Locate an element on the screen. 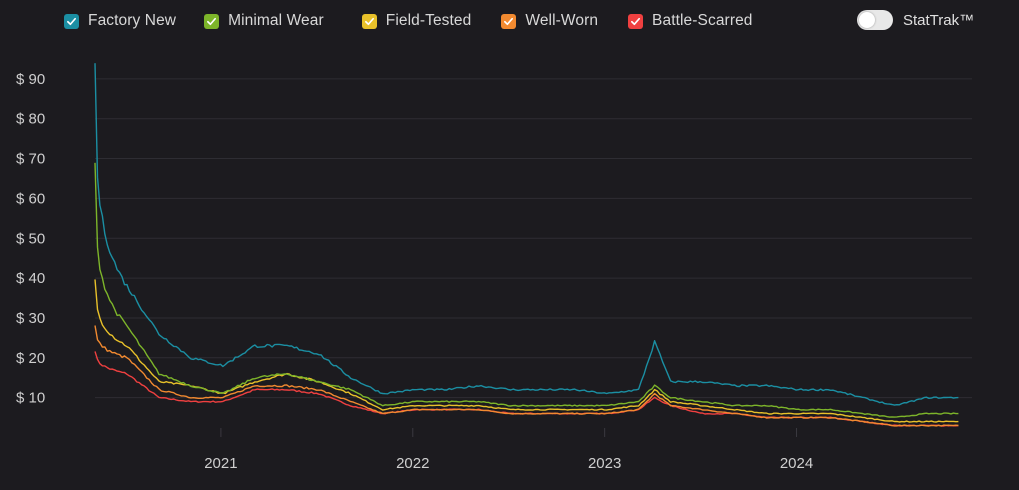  y-tick-label: $ 50 is located at coordinates (30, 238).